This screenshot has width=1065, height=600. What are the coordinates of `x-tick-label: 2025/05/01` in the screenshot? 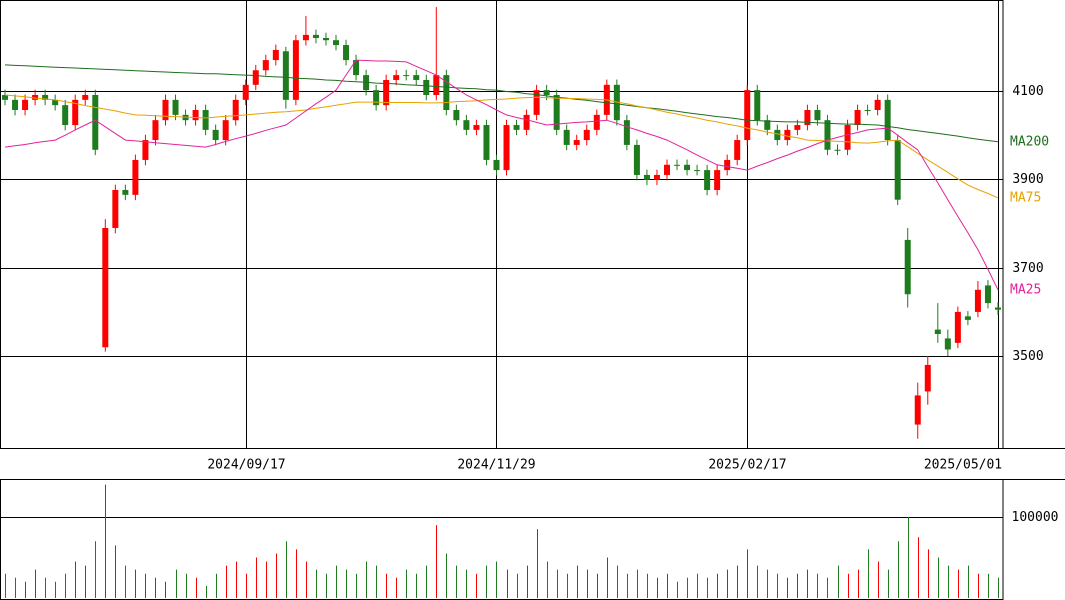 It's located at (963, 465).